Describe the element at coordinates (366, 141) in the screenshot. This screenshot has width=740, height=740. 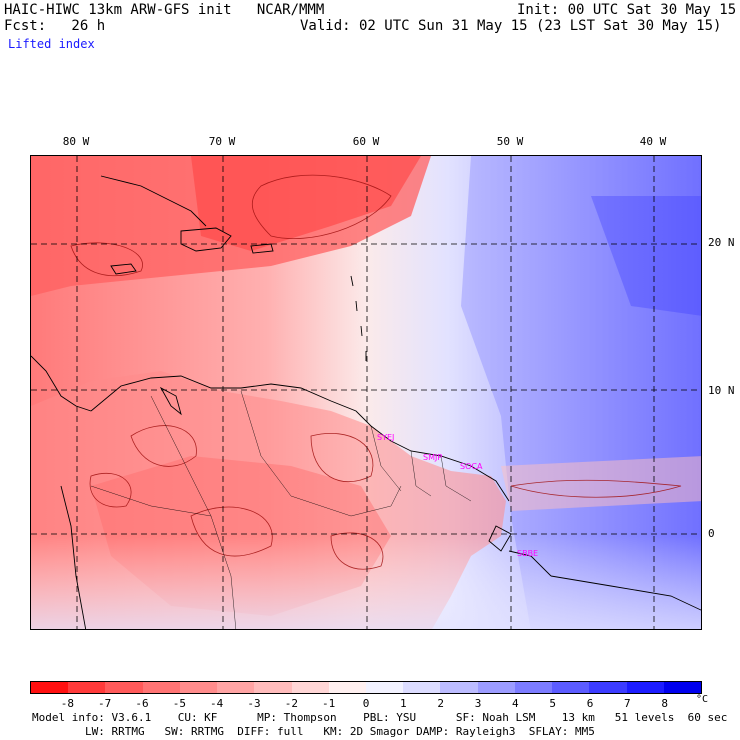
I see `lon-label-60w: 60 W` at that location.